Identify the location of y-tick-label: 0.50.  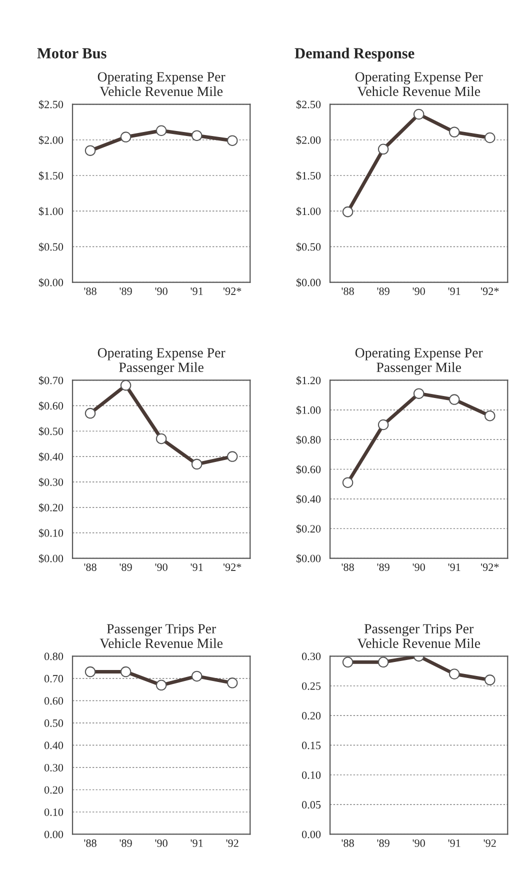
(54, 723).